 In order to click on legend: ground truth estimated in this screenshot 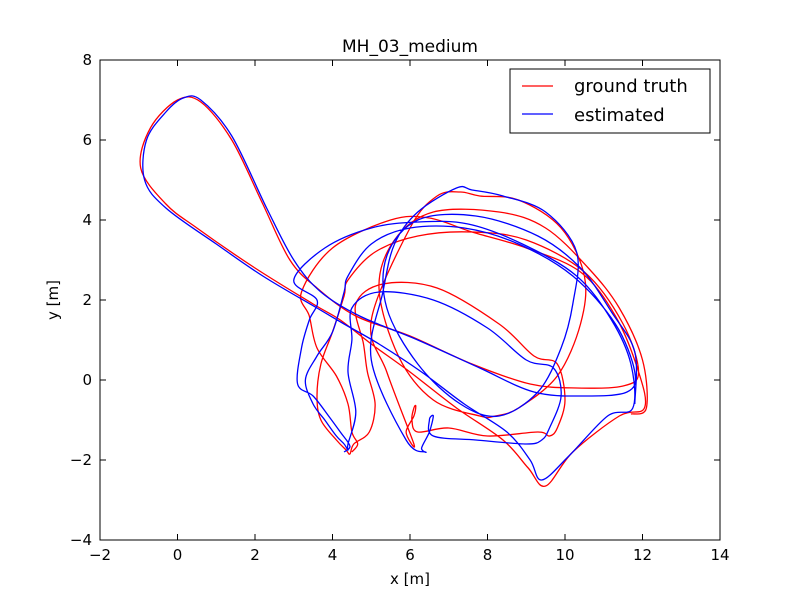, I will do `click(610, 101)`.